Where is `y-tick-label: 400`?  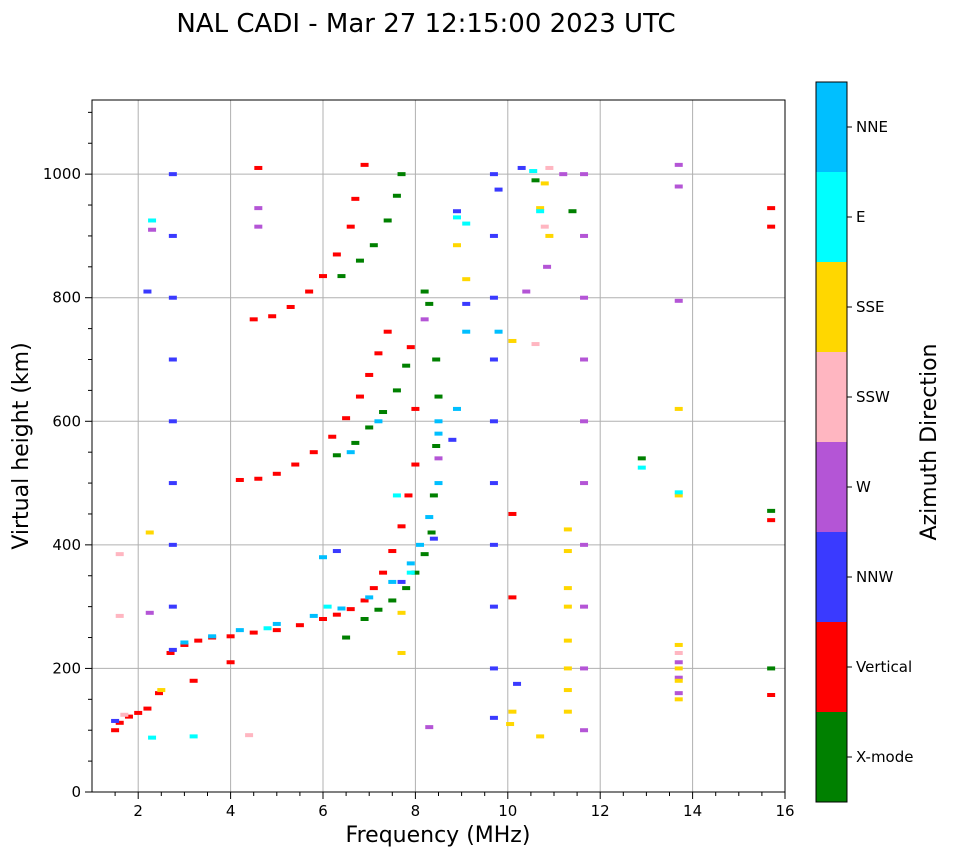 y-tick-label: 400 is located at coordinates (66, 545).